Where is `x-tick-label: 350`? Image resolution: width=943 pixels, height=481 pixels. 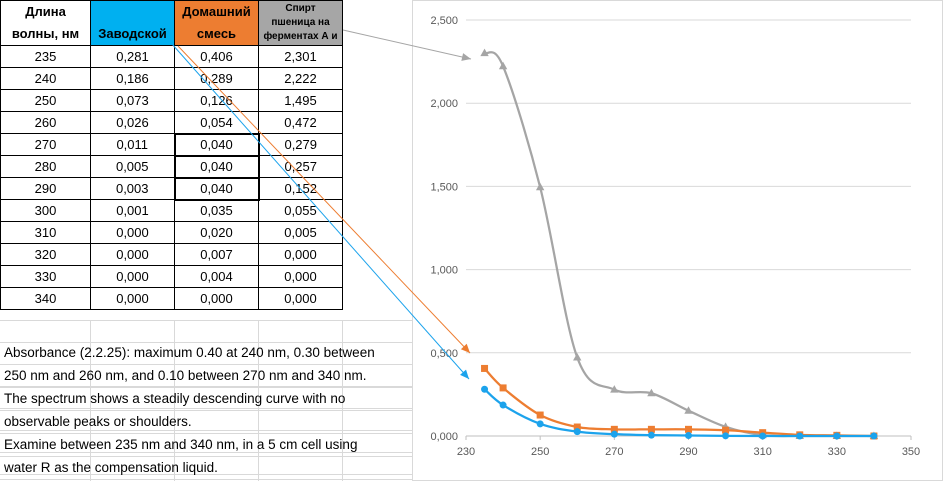 x-tick-label: 350 is located at coordinates (911, 452).